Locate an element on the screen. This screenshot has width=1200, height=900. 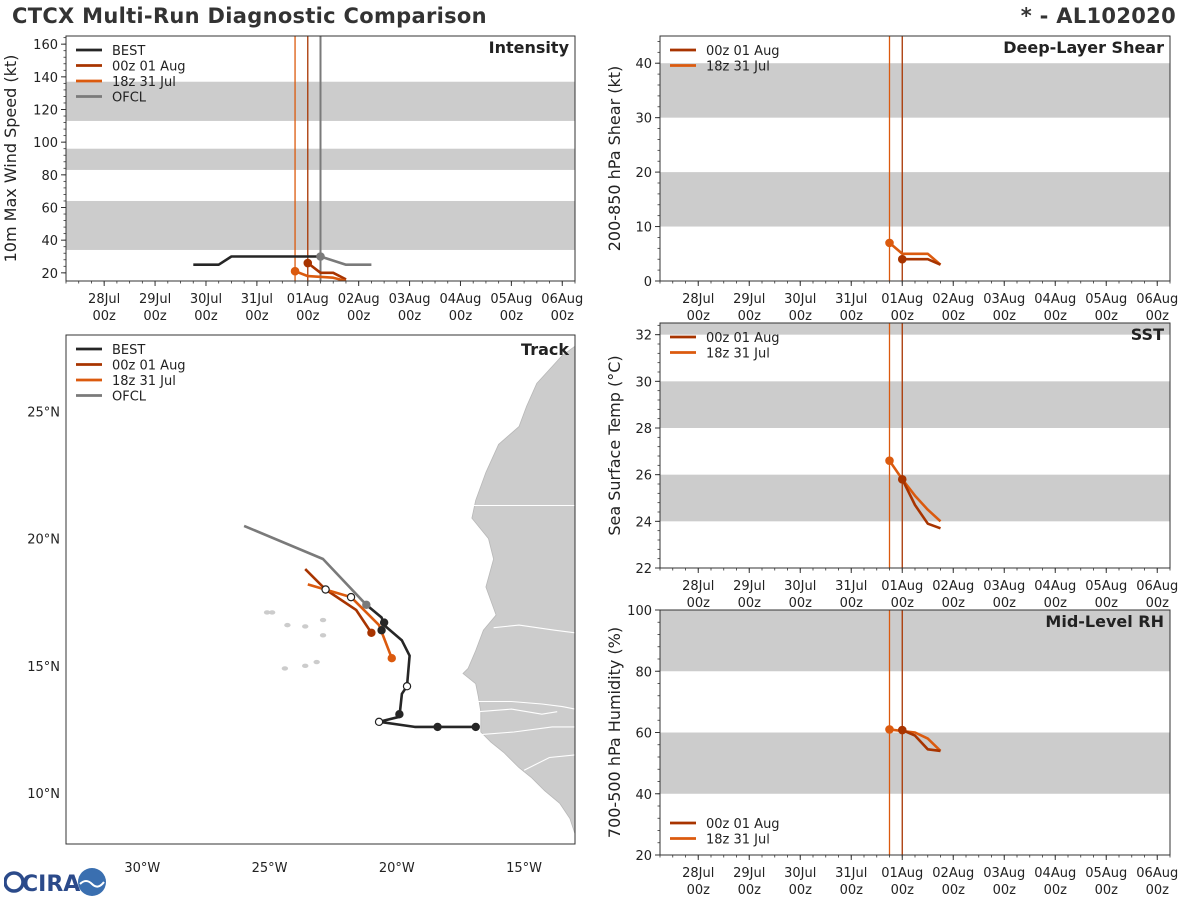
panel-title: Mid-Level RH is located at coordinates (1104, 621).